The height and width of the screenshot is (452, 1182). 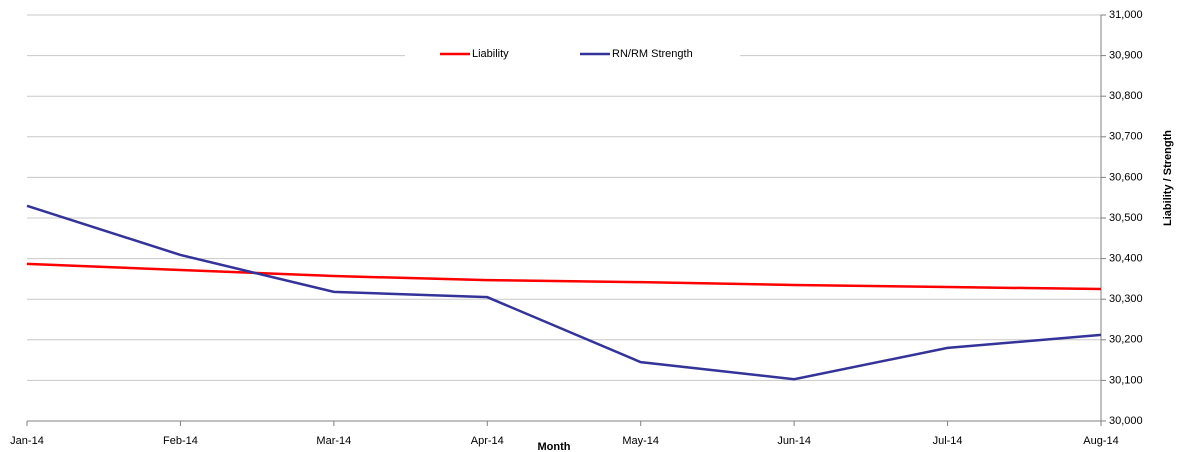 What do you see at coordinates (640, 441) in the screenshot?
I see `x-tick-label: May-14` at bounding box center [640, 441].